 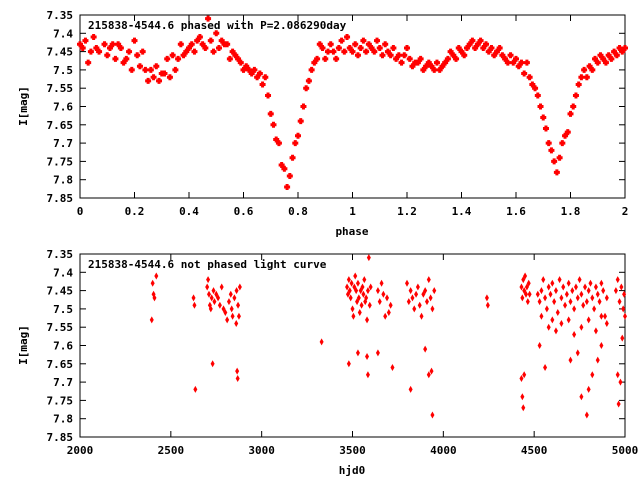 What do you see at coordinates (298, 211) in the screenshot?
I see `x-tick-label: 0.8` at bounding box center [298, 211].